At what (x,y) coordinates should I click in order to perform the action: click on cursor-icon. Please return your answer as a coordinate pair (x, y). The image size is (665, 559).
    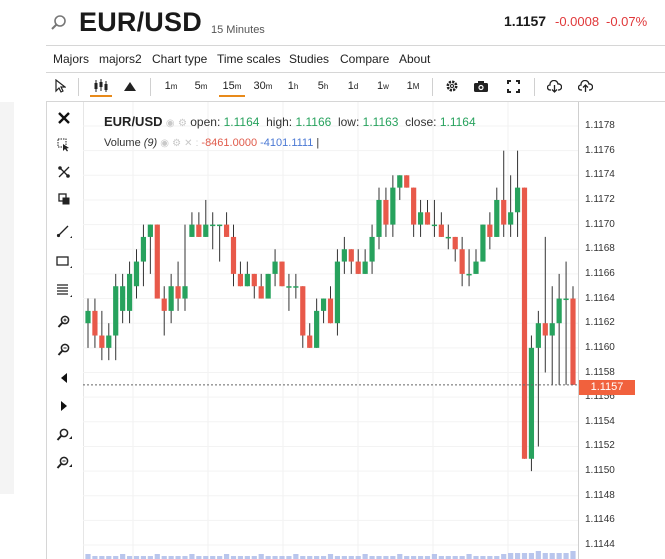
    Looking at the image, I should click on (60, 86).